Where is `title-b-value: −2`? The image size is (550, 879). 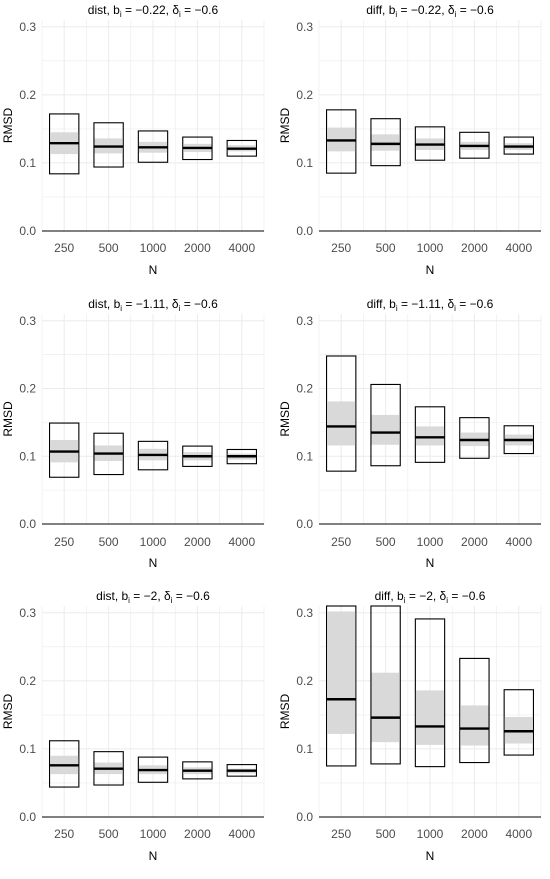
title-b-value: −2 is located at coordinates (151, 596).